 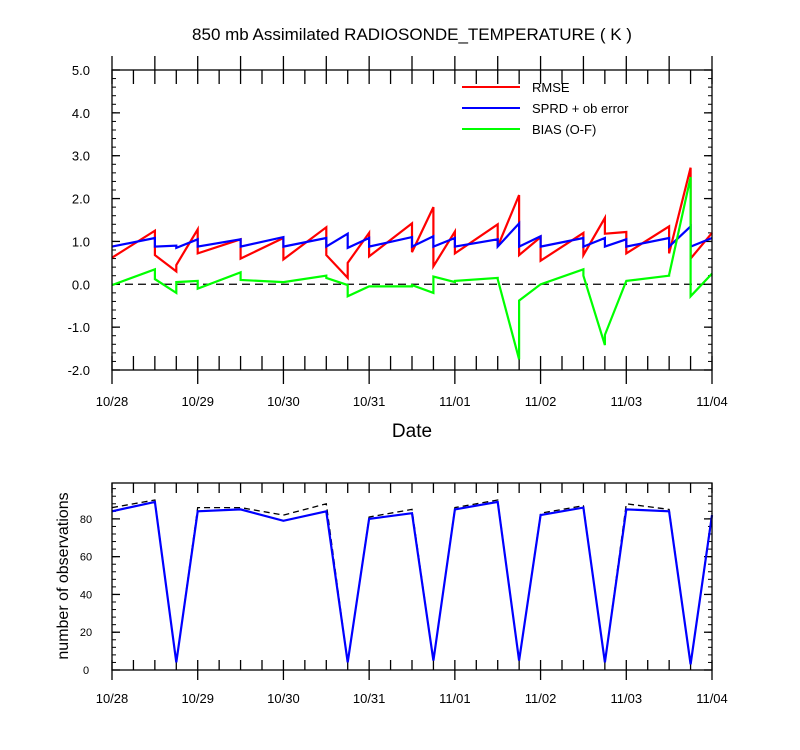 I want to click on y-tick-label: 20, so click(x=86, y=633).